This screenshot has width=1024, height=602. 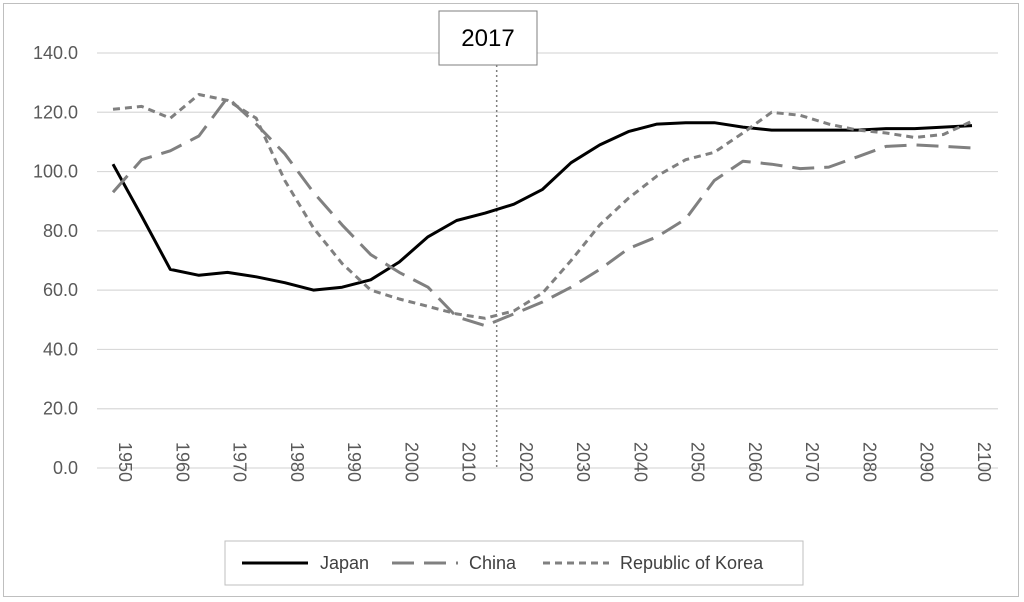 What do you see at coordinates (55, 172) in the screenshot?
I see `y-tick-label: 100.0` at bounding box center [55, 172].